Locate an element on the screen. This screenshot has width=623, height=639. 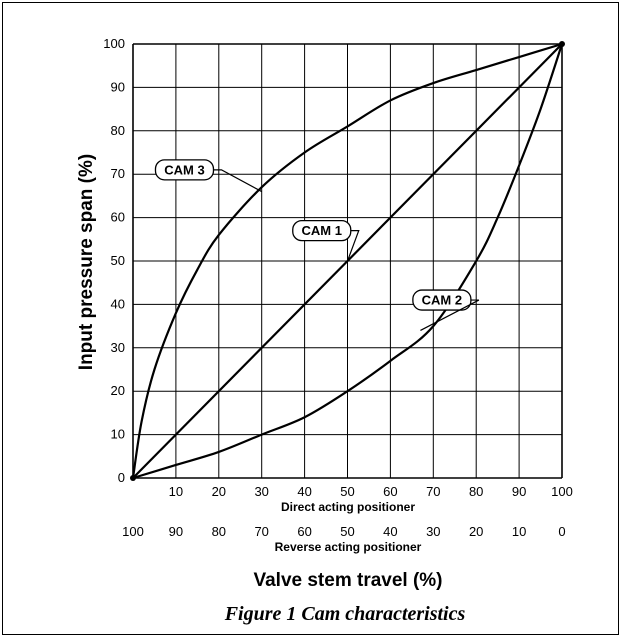
cam-1-leader-line is located at coordinates (353, 246).